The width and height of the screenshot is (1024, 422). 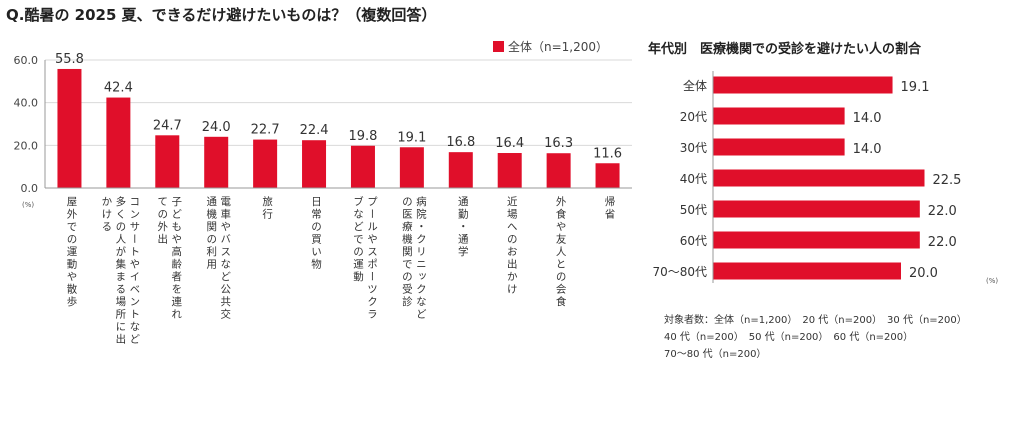 What do you see at coordinates (558, 143) in the screenshot?
I see `data-label: 16.3` at bounding box center [558, 143].